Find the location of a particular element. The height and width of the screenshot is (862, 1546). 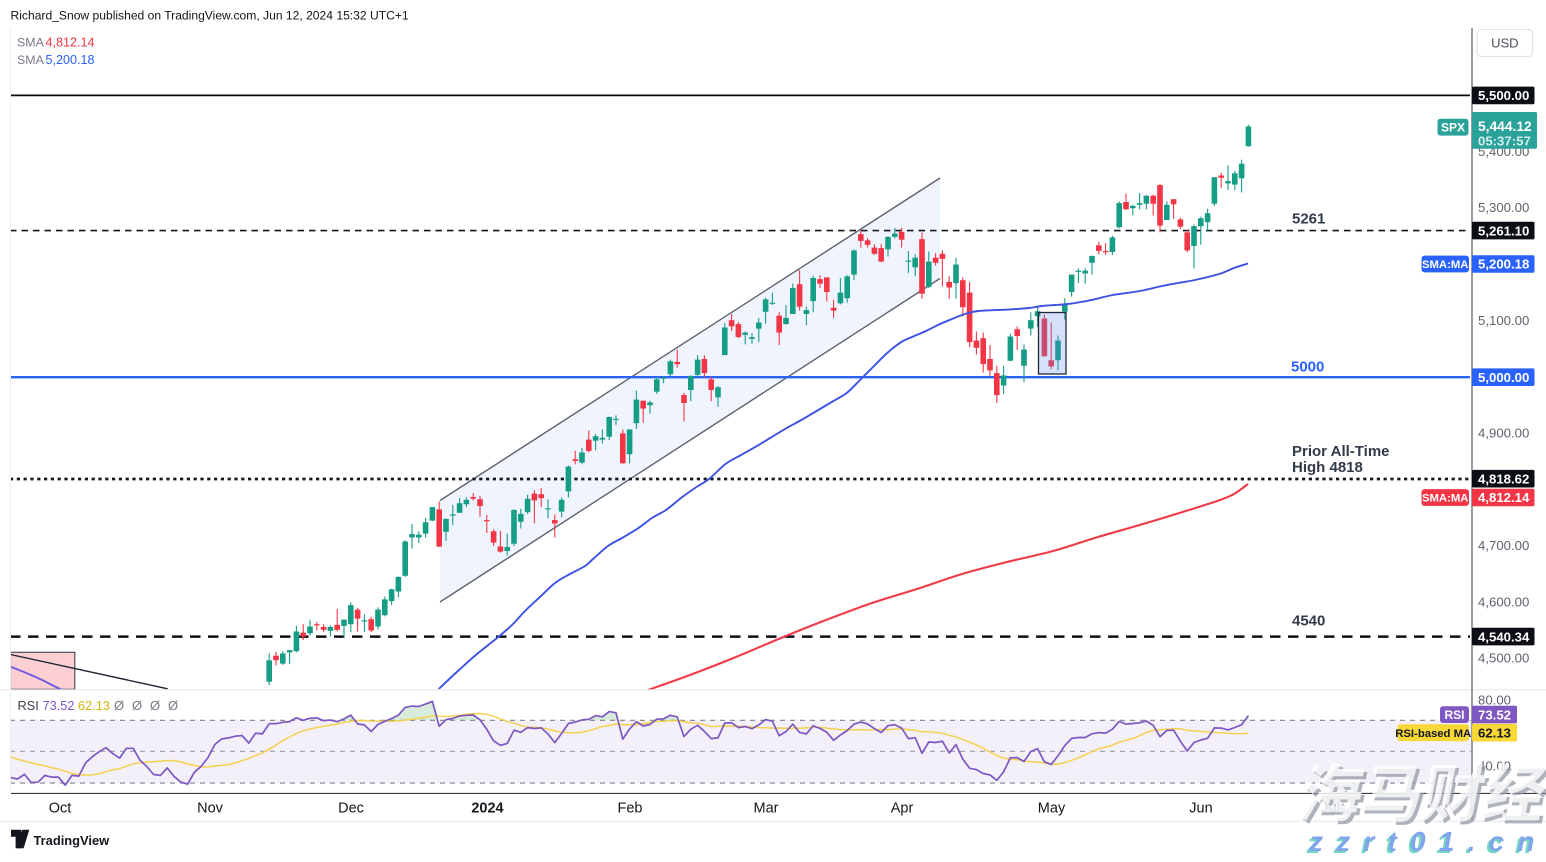

svg-text: 5,000.00 is located at coordinates (1503, 377).